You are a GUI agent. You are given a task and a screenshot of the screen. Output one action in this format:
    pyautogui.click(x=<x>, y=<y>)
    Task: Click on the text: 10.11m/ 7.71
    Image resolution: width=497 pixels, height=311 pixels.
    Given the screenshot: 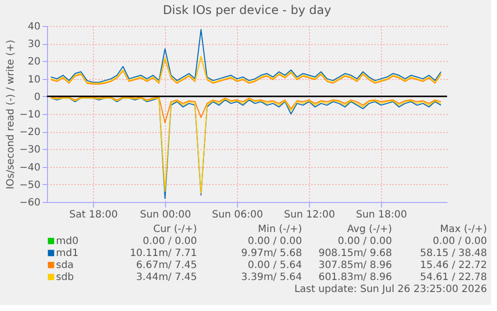 What is the action you would take?
    pyautogui.click(x=163, y=253)
    